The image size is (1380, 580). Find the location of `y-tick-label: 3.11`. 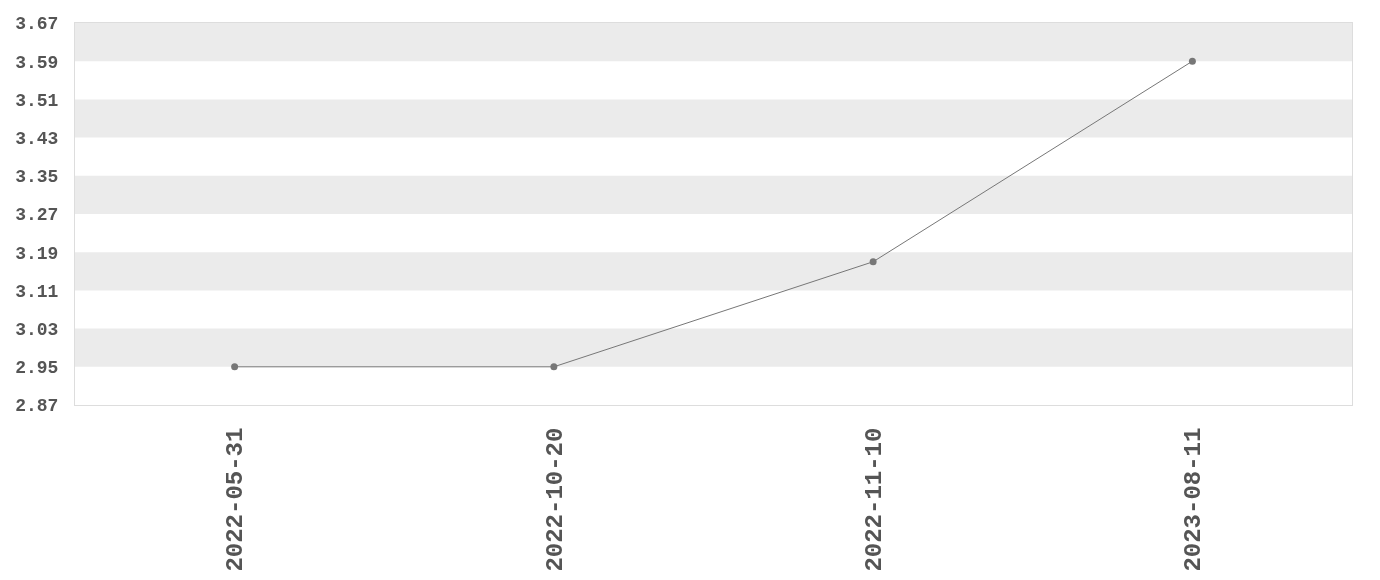

y-tick-label: 3.11 is located at coordinates (37, 291).